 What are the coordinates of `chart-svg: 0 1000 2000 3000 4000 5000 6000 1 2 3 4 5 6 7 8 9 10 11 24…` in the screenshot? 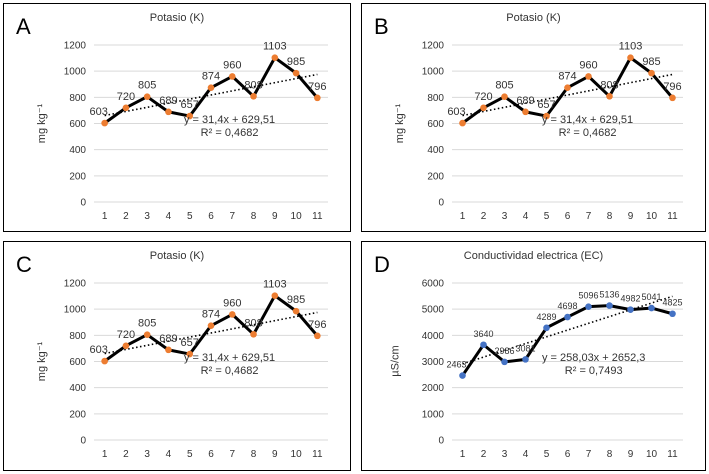 It's located at (552, 369).